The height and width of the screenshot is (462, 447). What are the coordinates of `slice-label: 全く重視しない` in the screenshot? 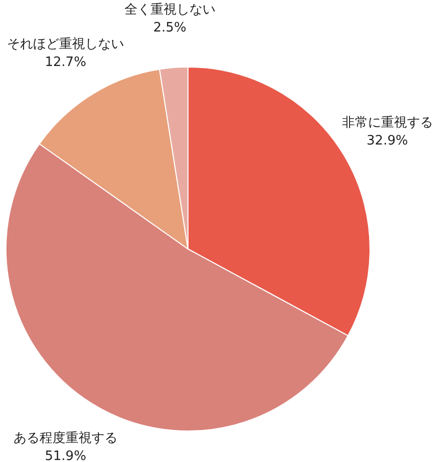 It's located at (170, 10).